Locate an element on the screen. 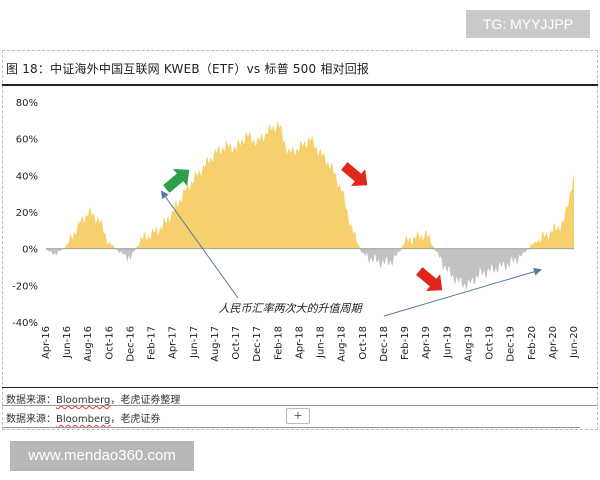 This screenshot has width=600, height=480. x-tick-label: Aug-17 is located at coordinates (215, 344).